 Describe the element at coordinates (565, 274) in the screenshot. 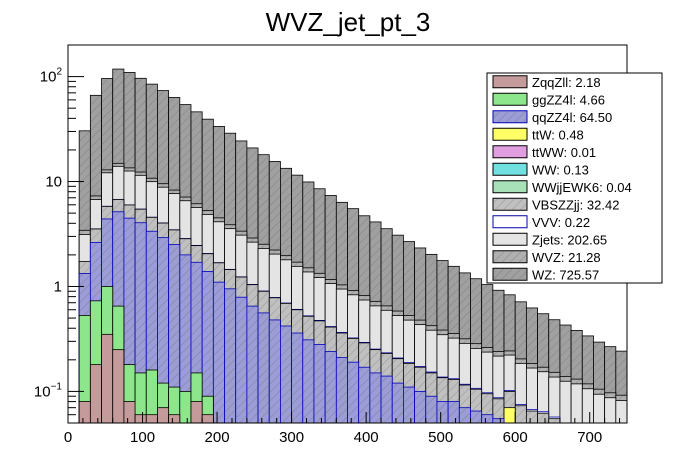

I see `legend-label-wz: WZ: 725.57` at that location.